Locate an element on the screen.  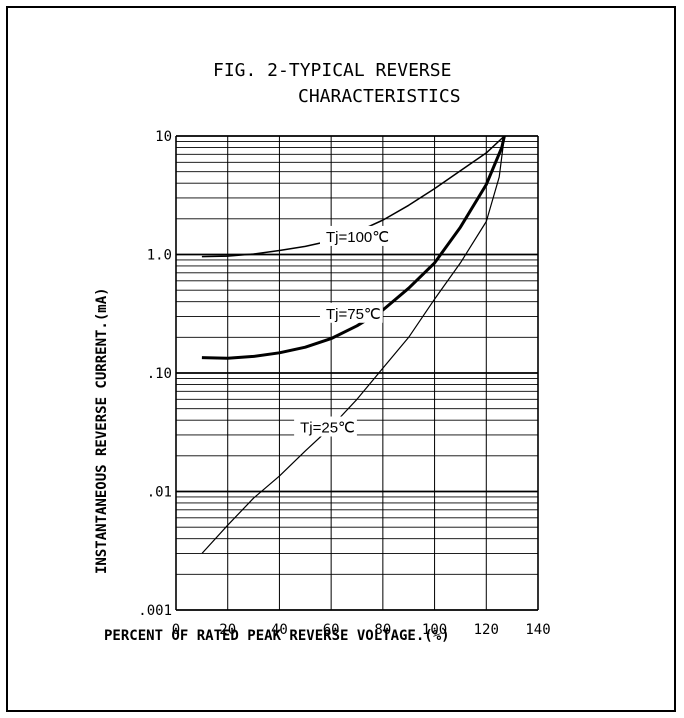
y-tick-label: 1.0 is located at coordinates (159, 256).